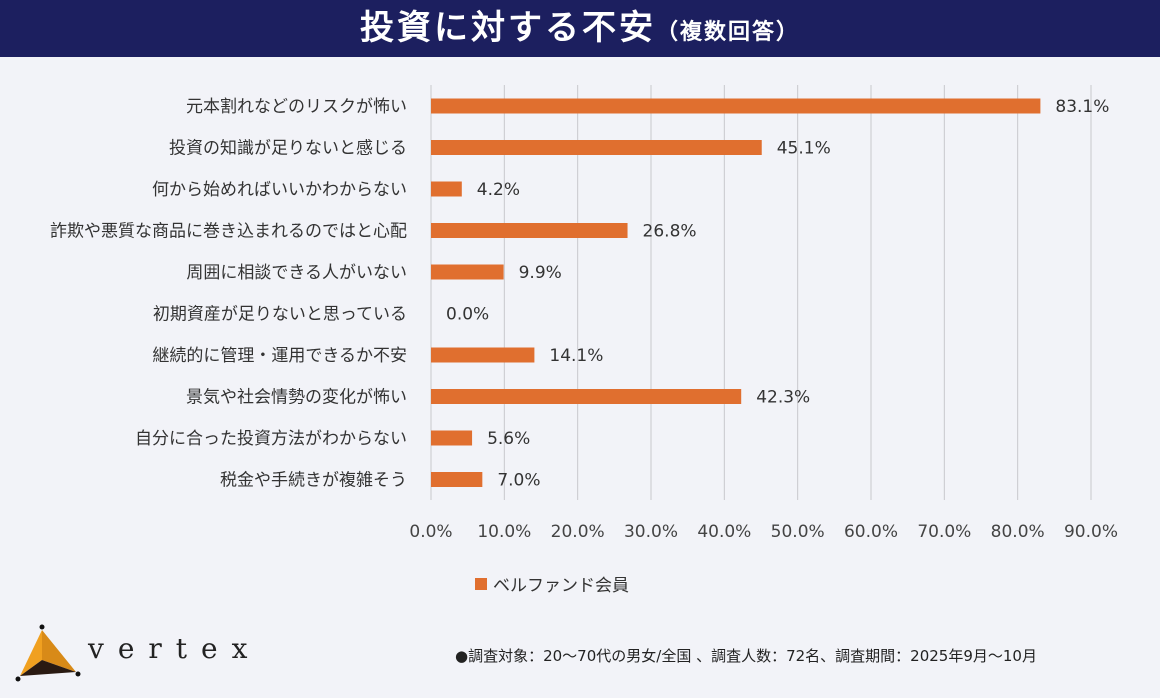 Image resolution: width=1160 pixels, height=698 pixels. Describe the element at coordinates (430, 532) in the screenshot. I see `x-tick-label: 0.0%` at that location.